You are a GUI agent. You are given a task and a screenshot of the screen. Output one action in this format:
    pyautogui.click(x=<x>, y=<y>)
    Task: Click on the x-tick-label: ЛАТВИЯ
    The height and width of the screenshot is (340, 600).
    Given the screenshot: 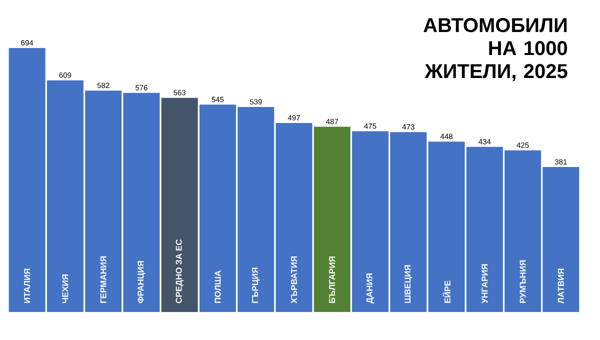 What is the action you would take?
    pyautogui.click(x=561, y=286)
    